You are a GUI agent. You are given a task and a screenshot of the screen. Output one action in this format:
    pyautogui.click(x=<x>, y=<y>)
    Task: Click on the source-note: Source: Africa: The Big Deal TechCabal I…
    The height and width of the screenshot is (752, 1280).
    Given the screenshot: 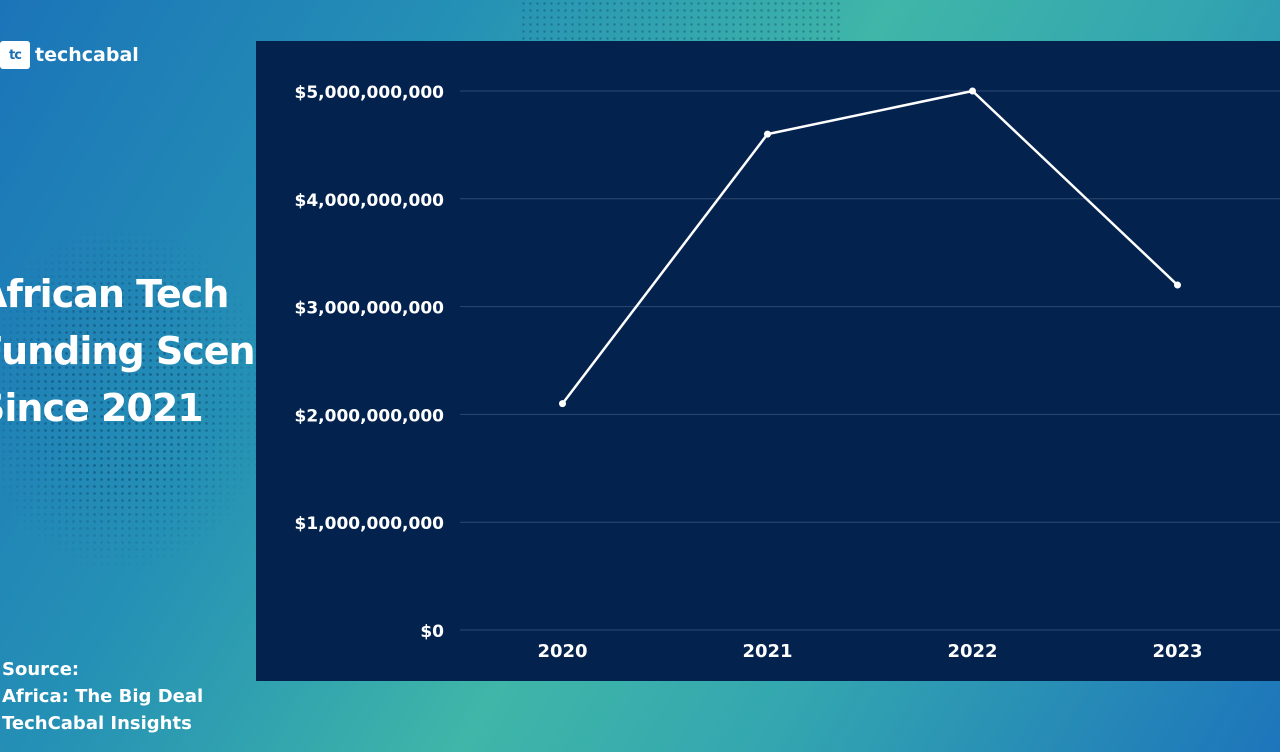 What is the action you would take?
    pyautogui.click(x=102, y=696)
    